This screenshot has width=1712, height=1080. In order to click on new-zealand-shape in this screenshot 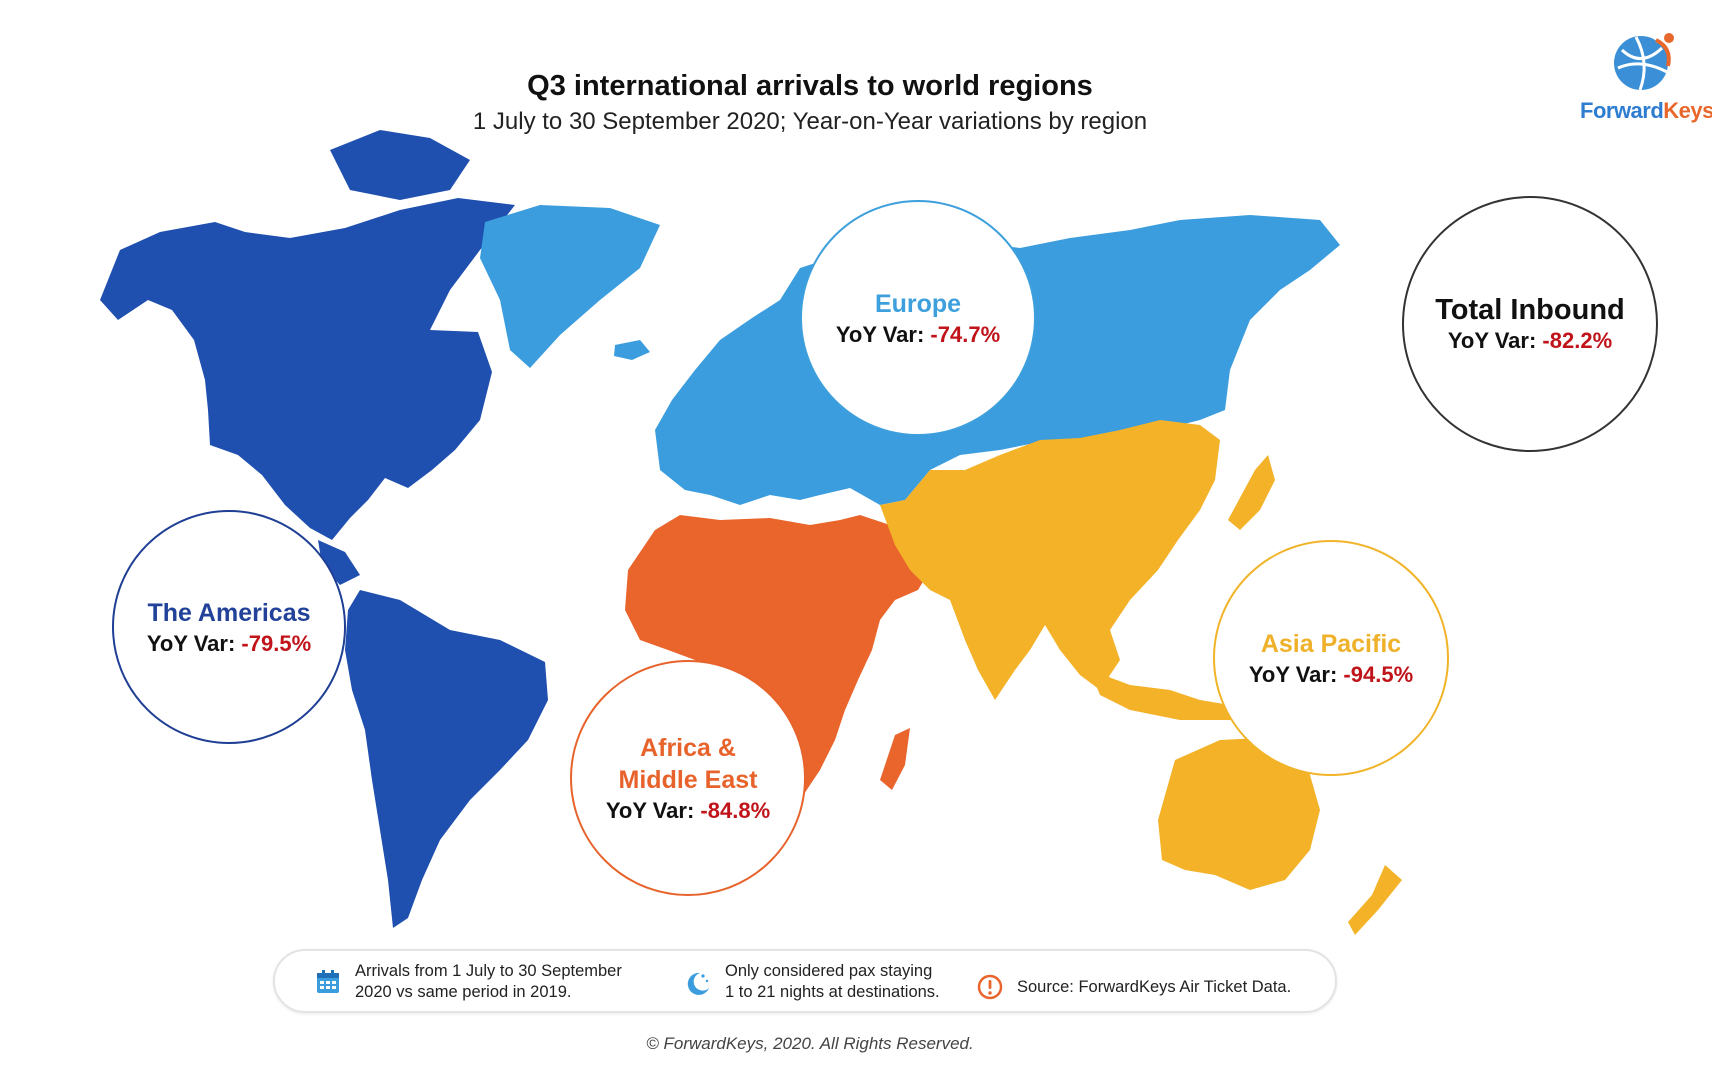, I will do `click(1375, 900)`.